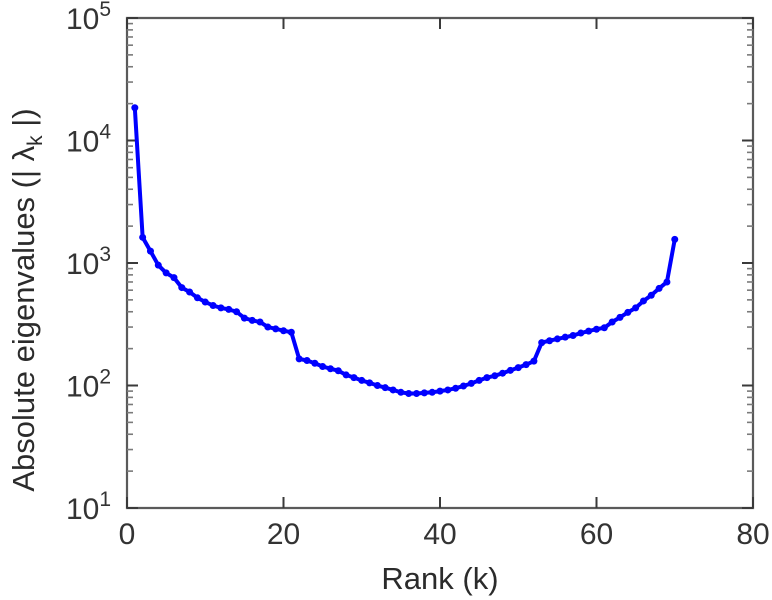 Image resolution: width=772 pixels, height=600 pixels. I want to click on x-tick-label: 80, so click(752, 534).